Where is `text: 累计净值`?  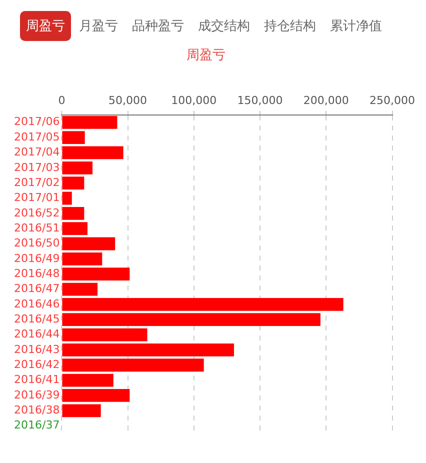 text: 累计净值 is located at coordinates (356, 27).